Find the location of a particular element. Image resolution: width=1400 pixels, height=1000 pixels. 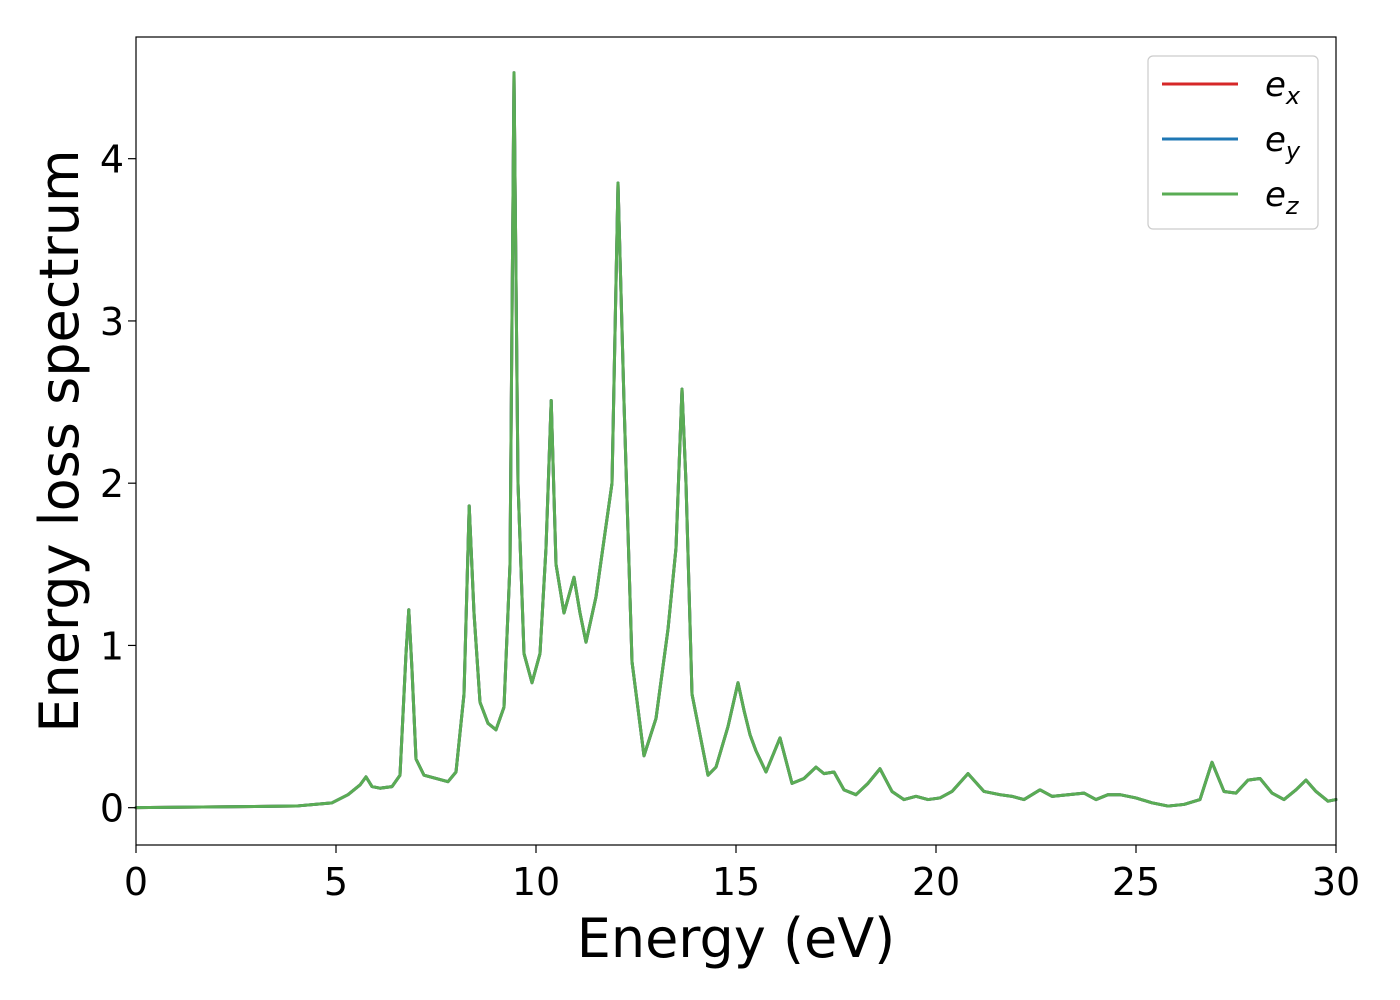

x-tick-label: 0 is located at coordinates (136, 882).